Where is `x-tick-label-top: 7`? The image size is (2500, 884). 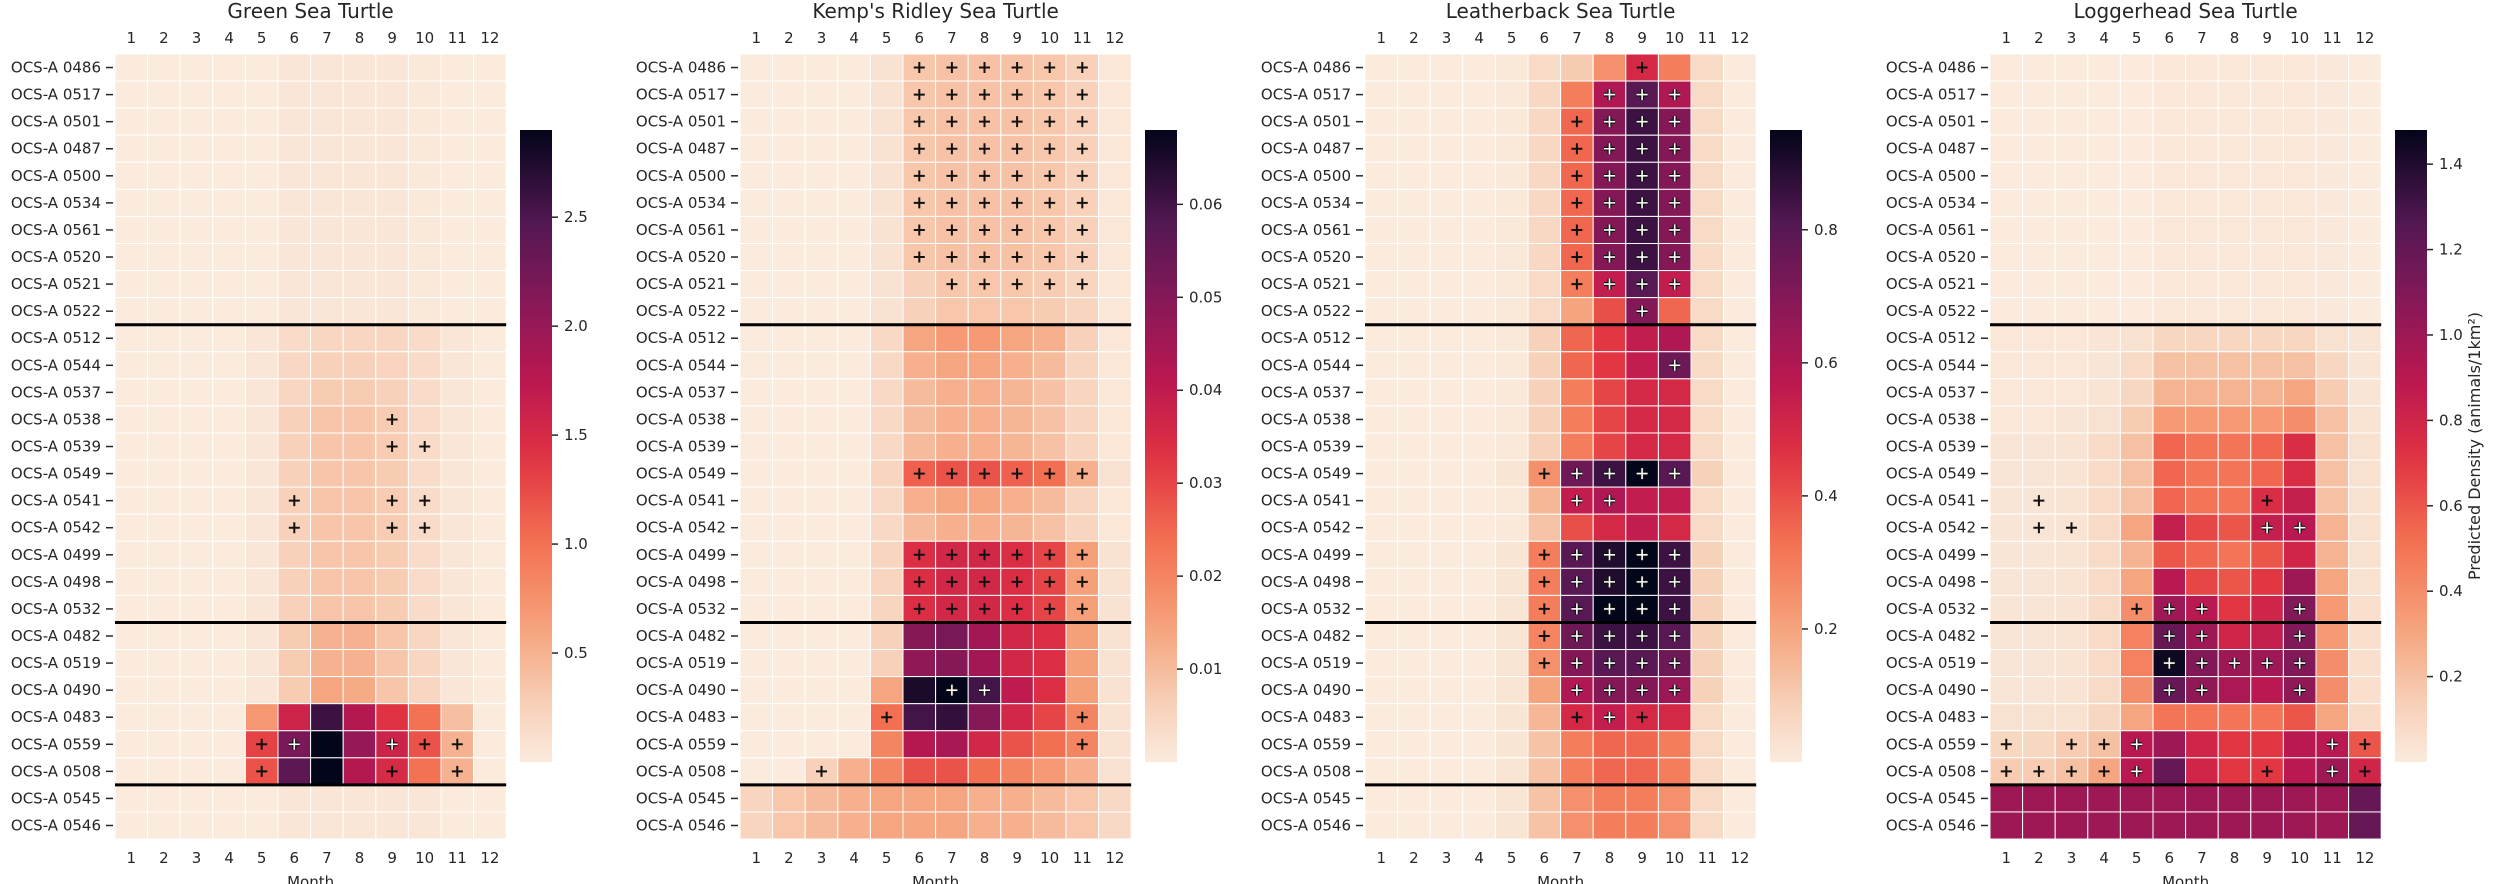
x-tick-label-top: 7 is located at coordinates (952, 38).